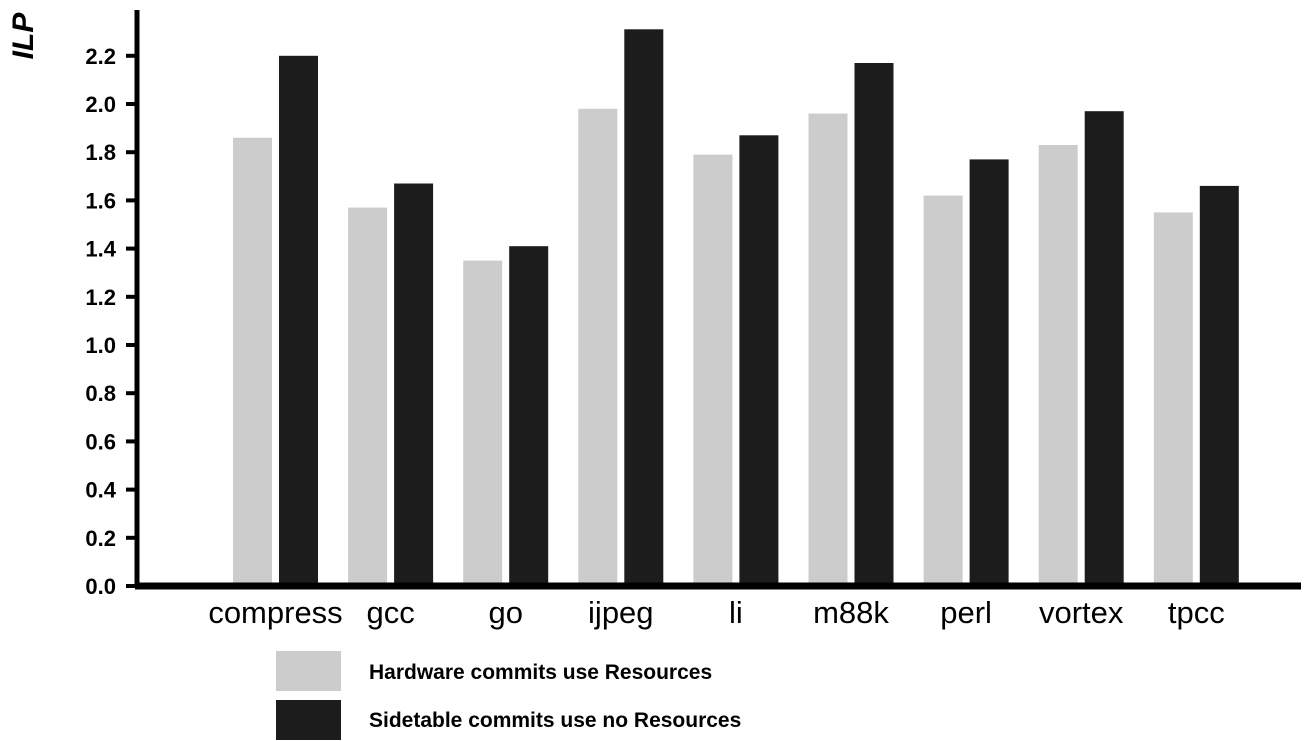 The height and width of the screenshot is (741, 1306). Describe the element at coordinates (414, 384) in the screenshot. I see `bar-gcc-sidetable` at that location.